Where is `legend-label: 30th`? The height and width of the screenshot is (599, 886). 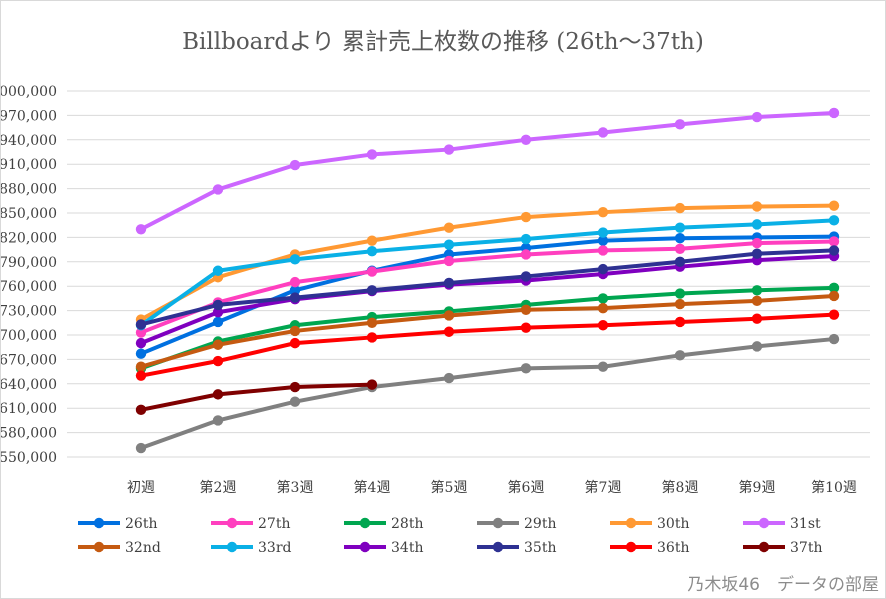 legend-label: 30th is located at coordinates (673, 524).